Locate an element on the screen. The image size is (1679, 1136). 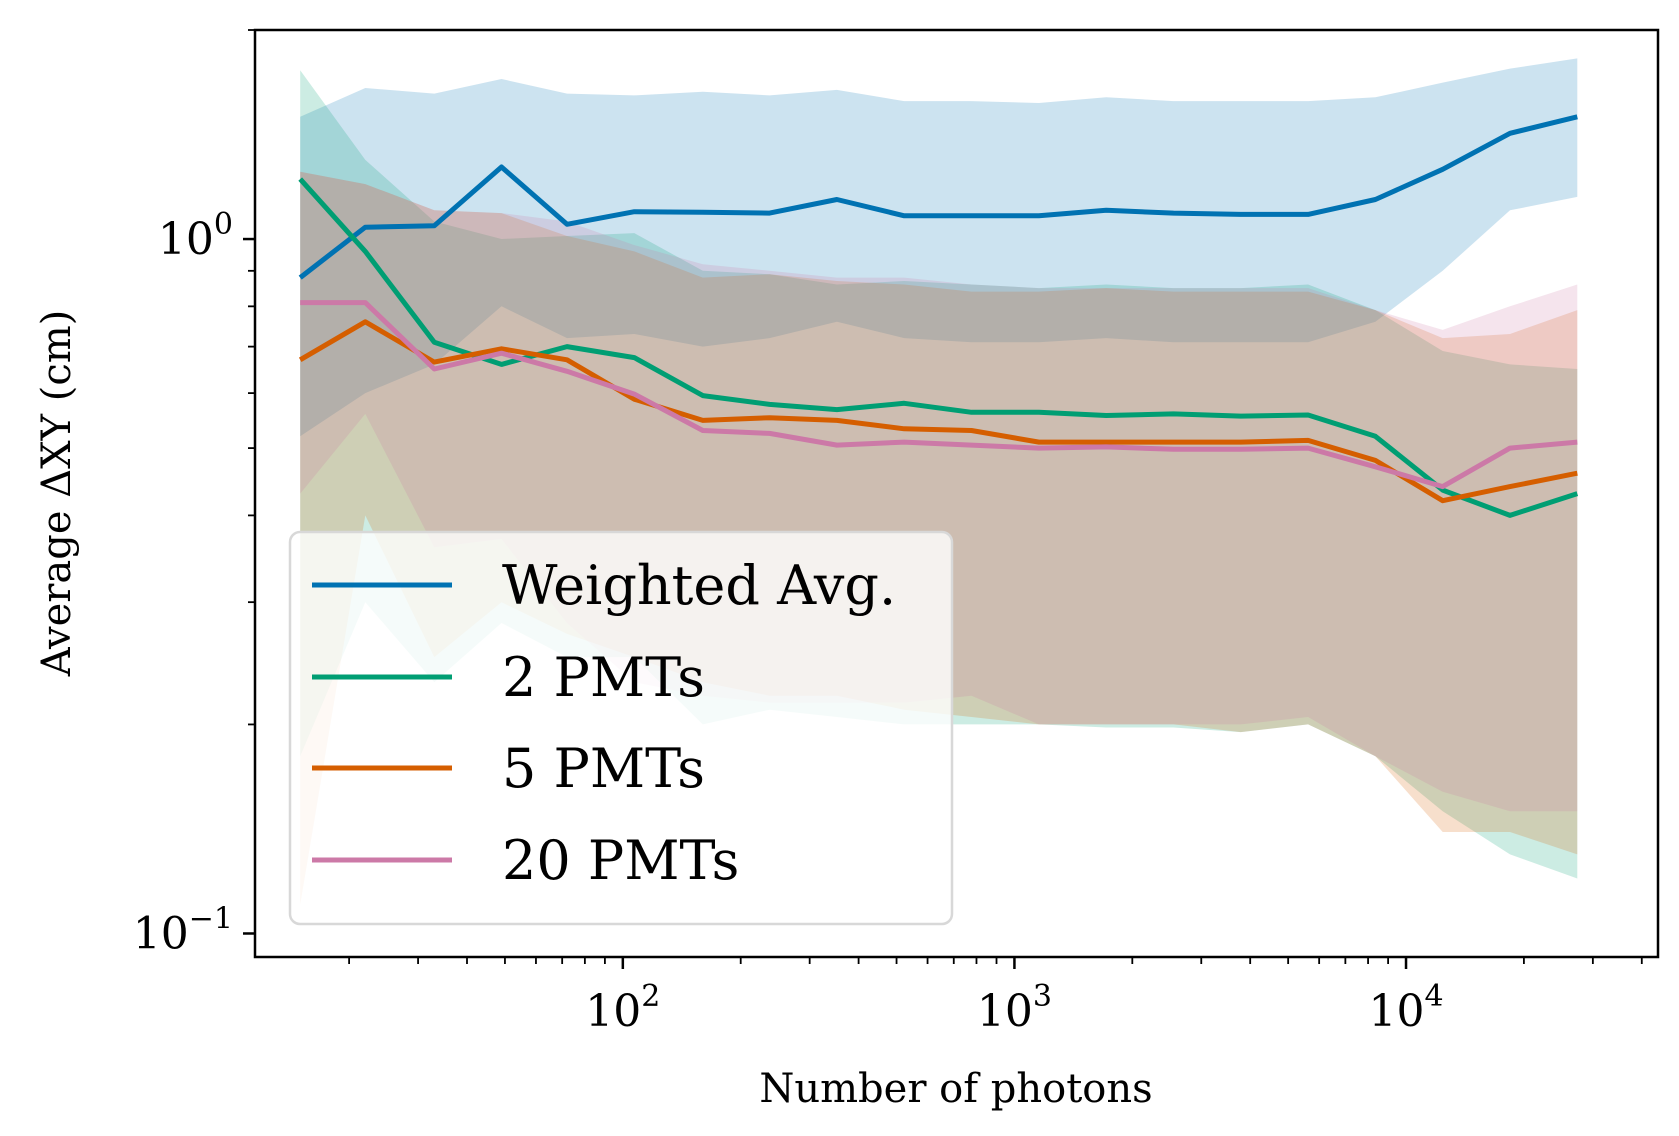
x-tick-exponent: 3 is located at coordinates (1042, 996).